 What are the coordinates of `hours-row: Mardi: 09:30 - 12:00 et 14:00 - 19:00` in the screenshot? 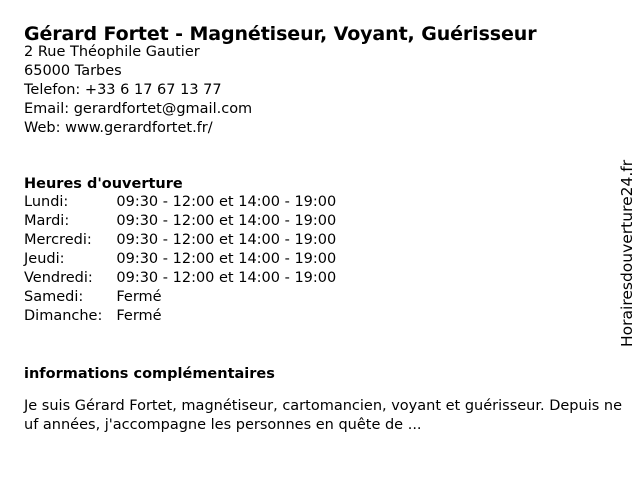 It's located at (180, 221).